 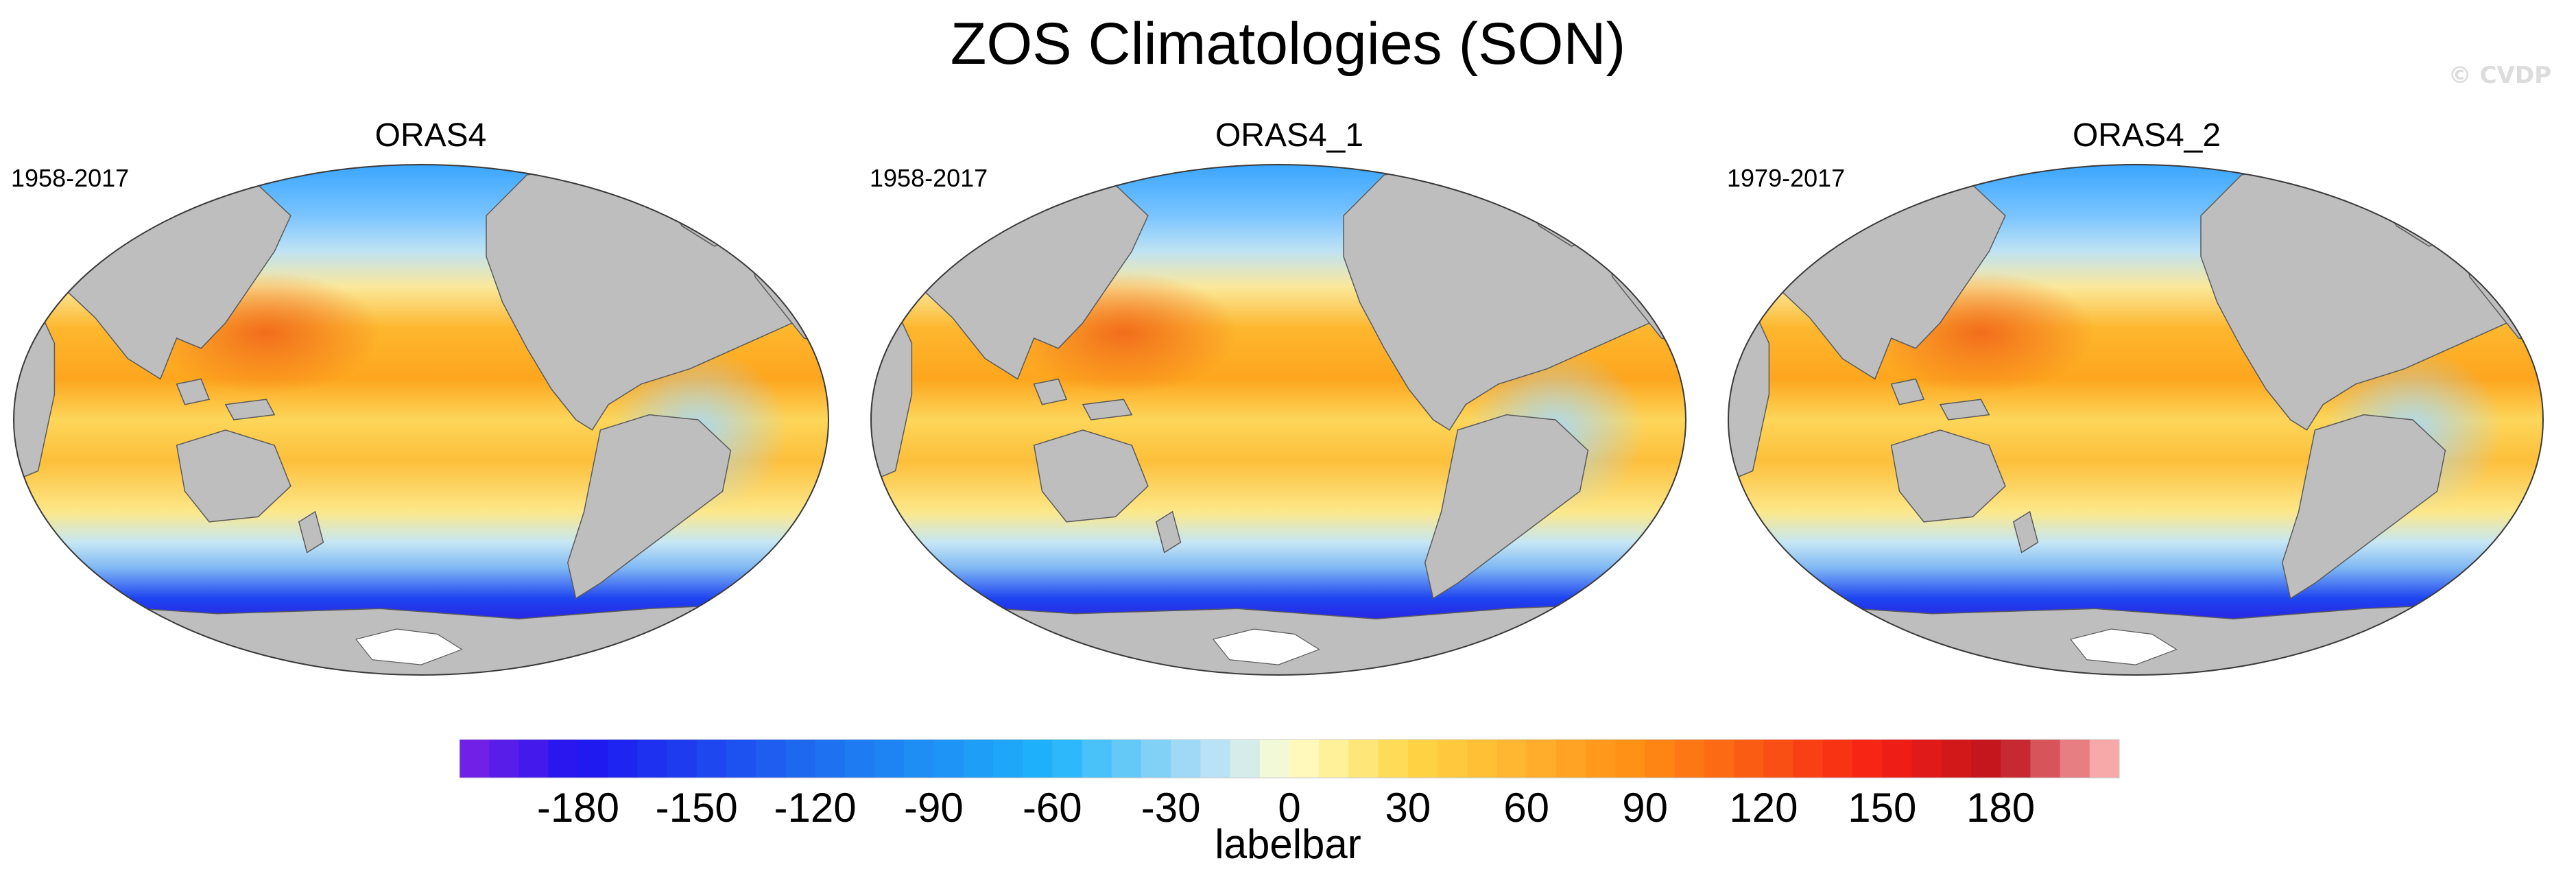 I want to click on colorbar-frame, so click(x=1289, y=759).